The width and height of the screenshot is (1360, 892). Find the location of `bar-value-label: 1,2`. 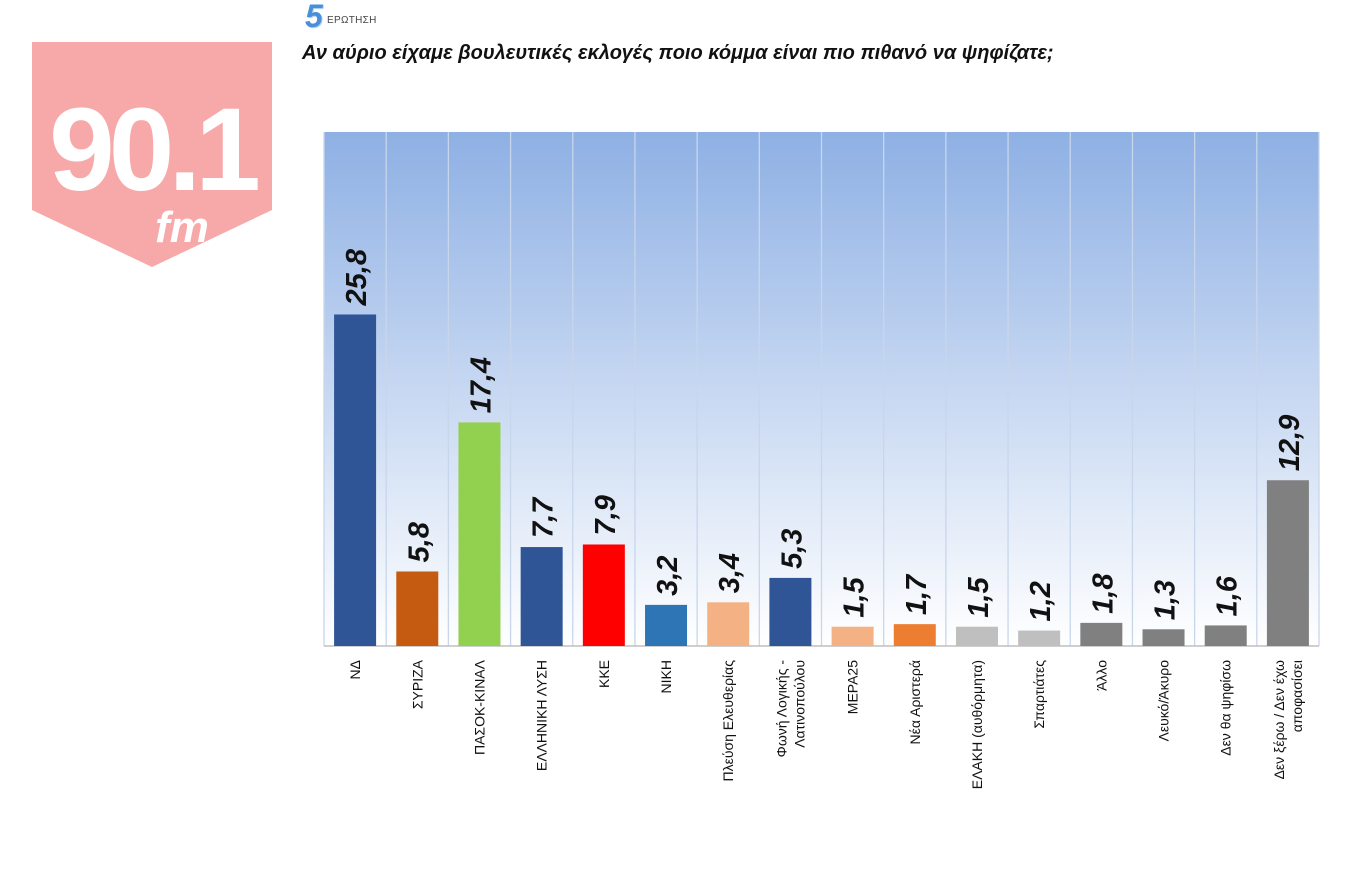

bar-value-label: 1,2 is located at coordinates (1041, 601).